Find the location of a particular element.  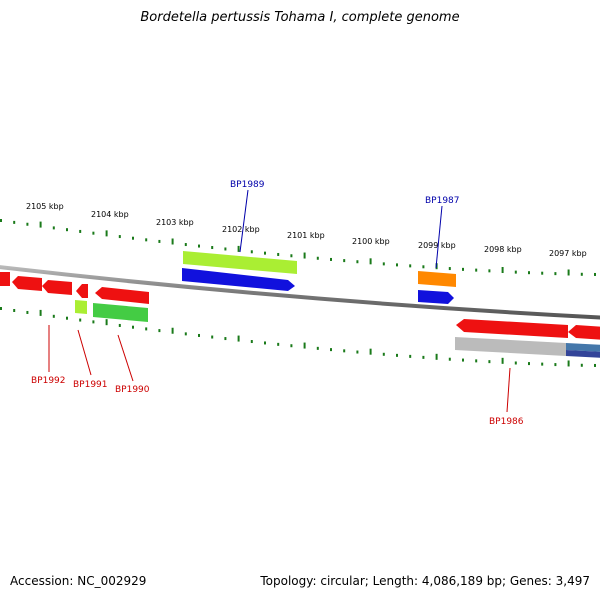

leader-line-bp1989 is located at coordinates (244, 221).